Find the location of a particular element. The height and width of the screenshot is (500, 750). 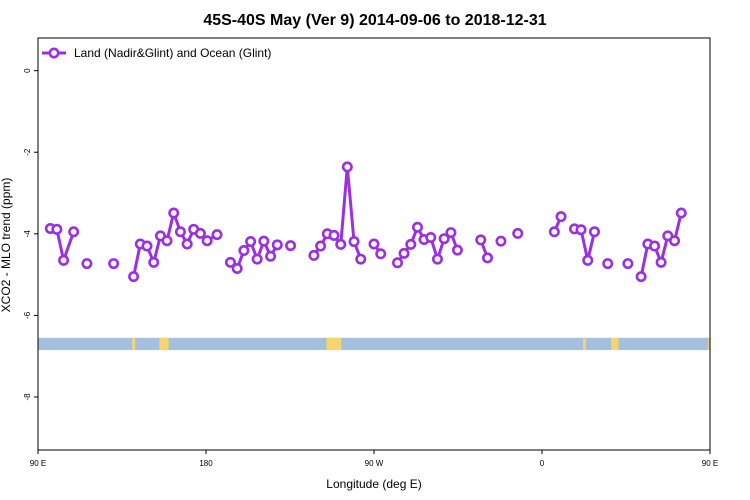

y-tick-label: 0 is located at coordinates (27, 70).